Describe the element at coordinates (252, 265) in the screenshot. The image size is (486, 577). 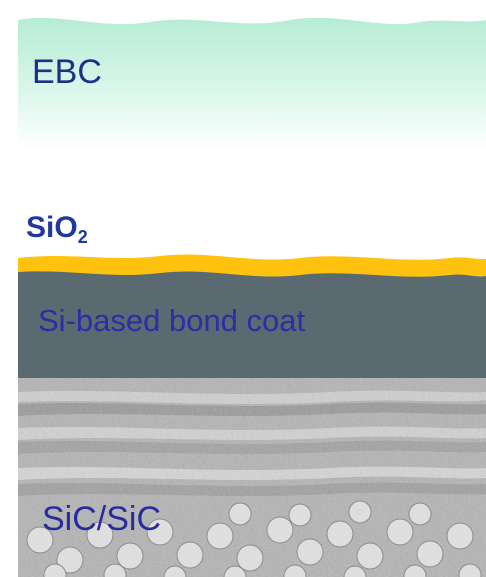
I see `sio2-layer` at that location.